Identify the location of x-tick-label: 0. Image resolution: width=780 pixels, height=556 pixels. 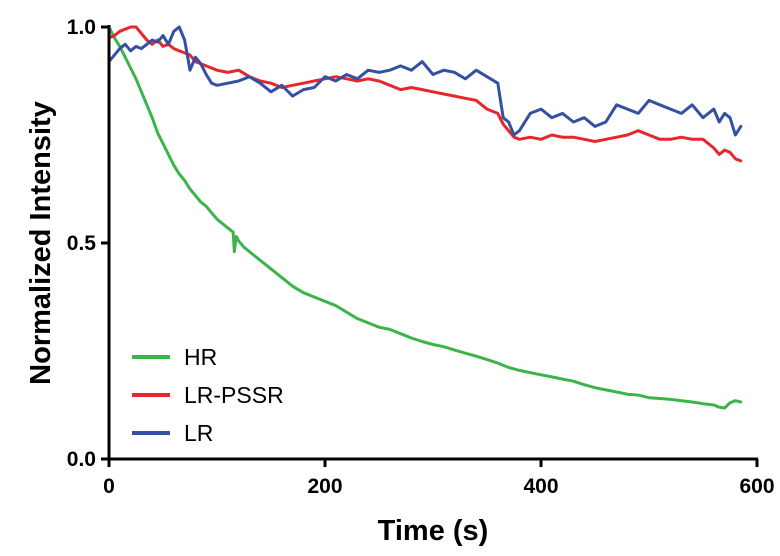
(109, 486).